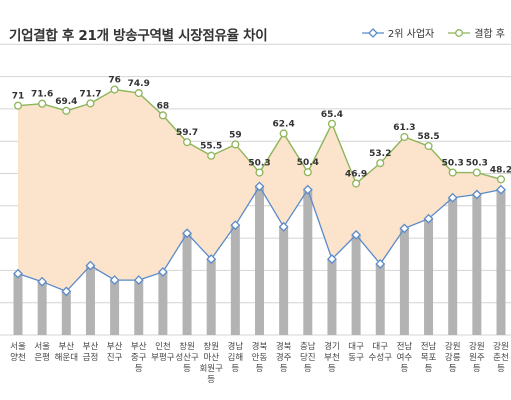 This screenshot has height=400, width=511. Describe the element at coordinates (405, 357) in the screenshot. I see `x-tick-label-16: 전남 여수 등` at that location.